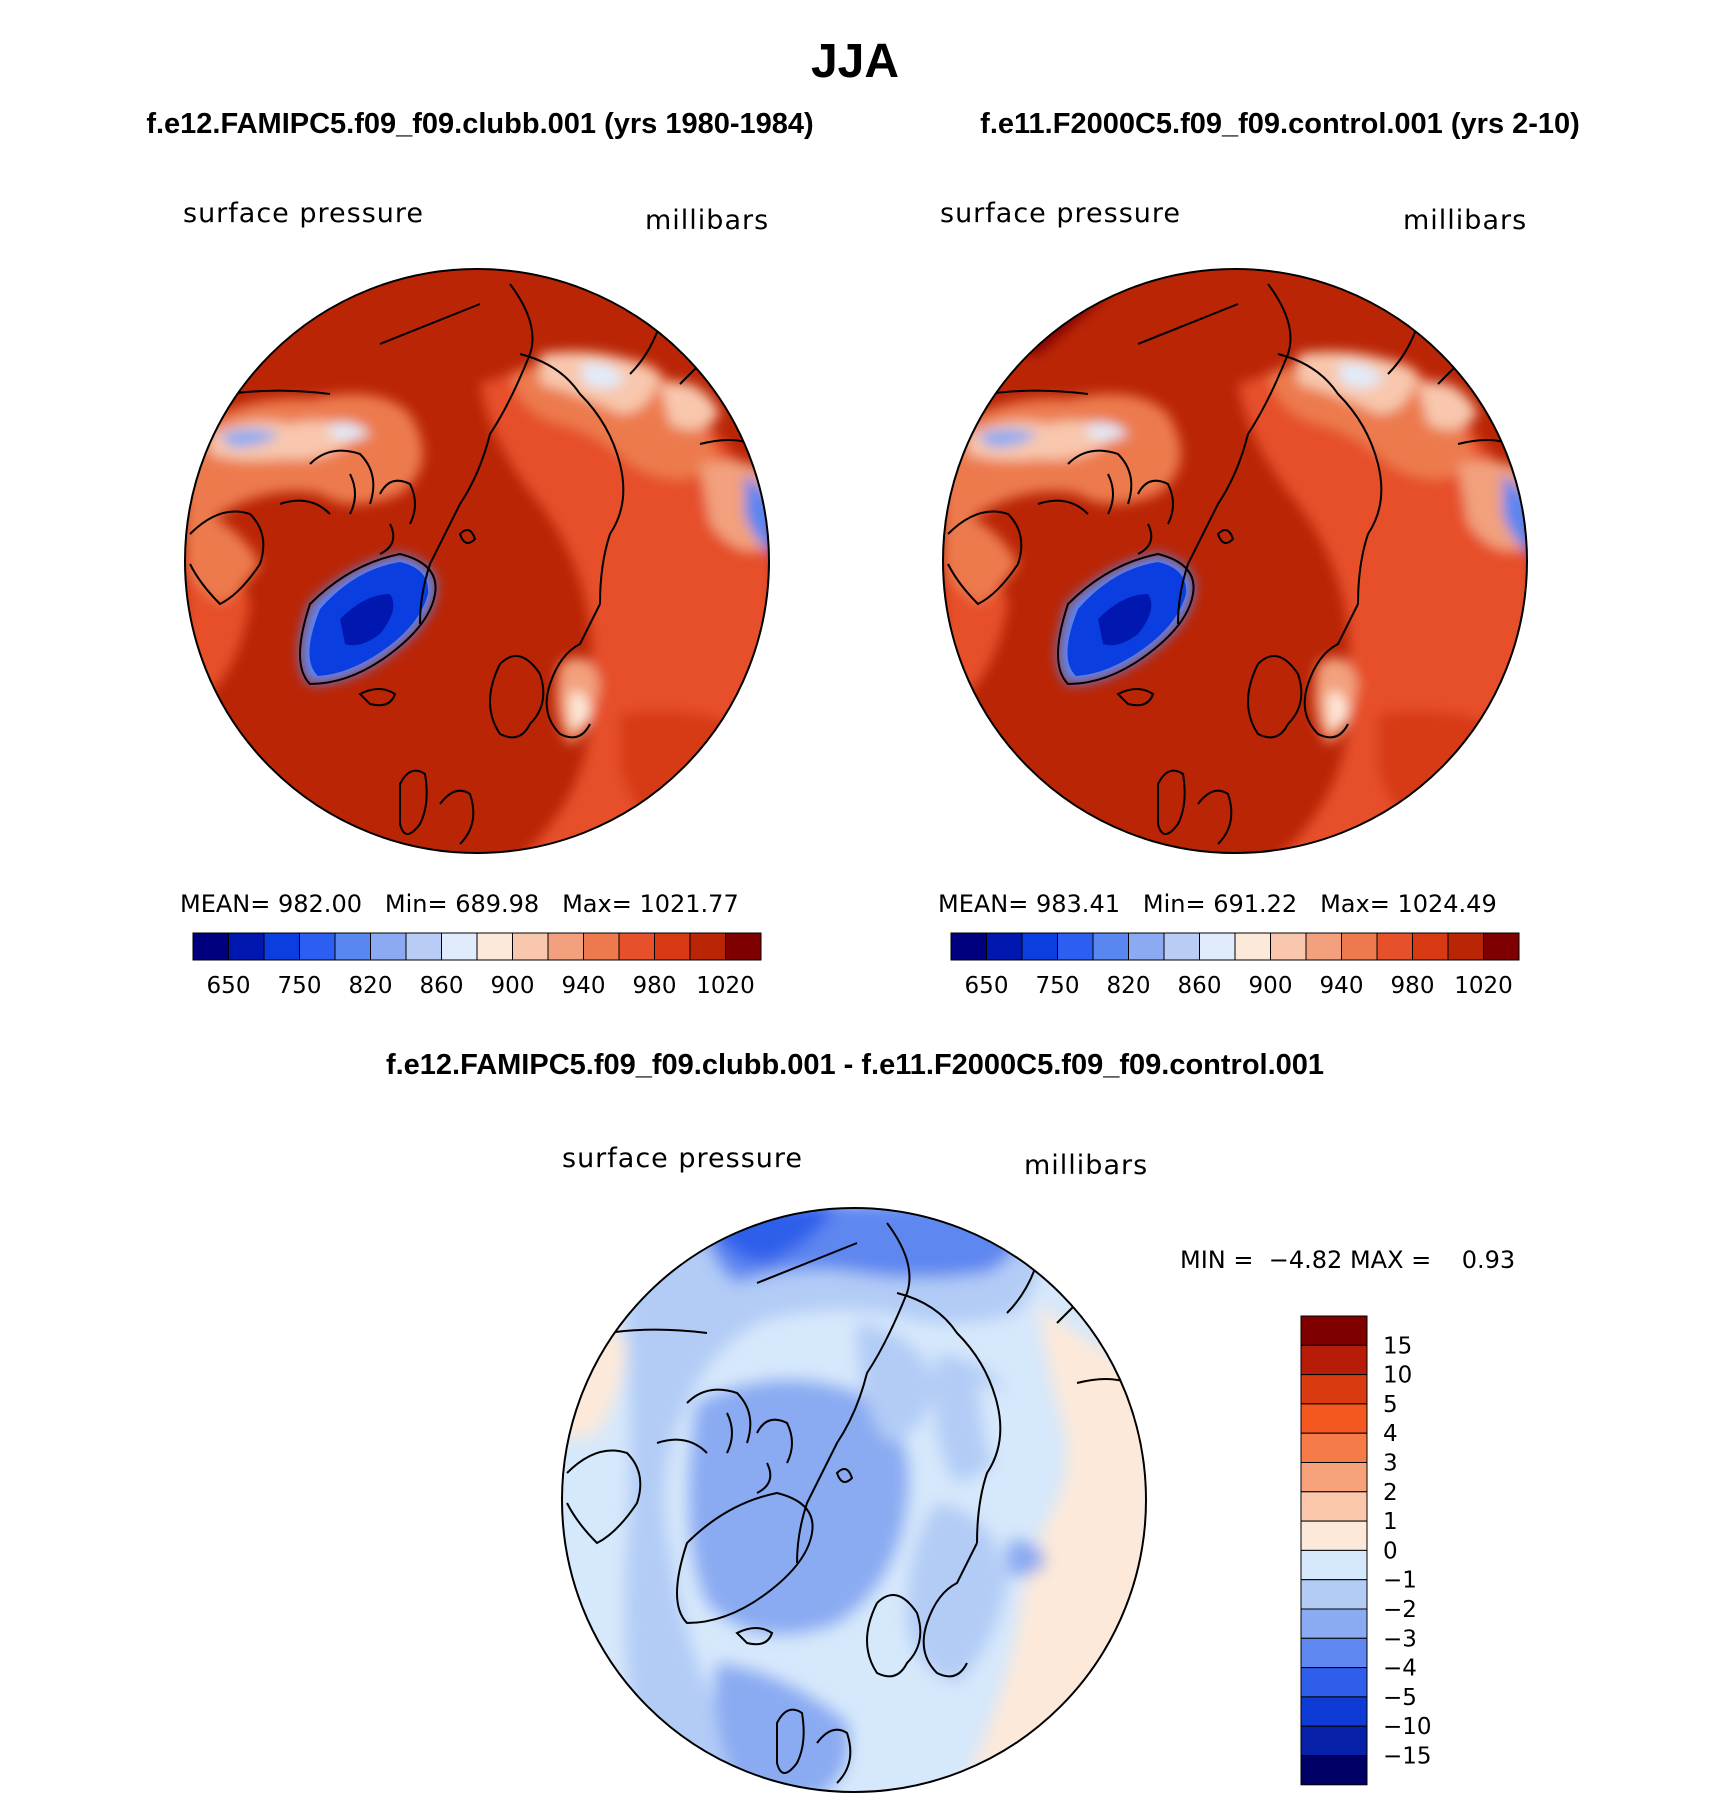  What do you see at coordinates (1400, 1639) in the screenshot?
I see `panel3-colorbar-tick: −3` at bounding box center [1400, 1639].